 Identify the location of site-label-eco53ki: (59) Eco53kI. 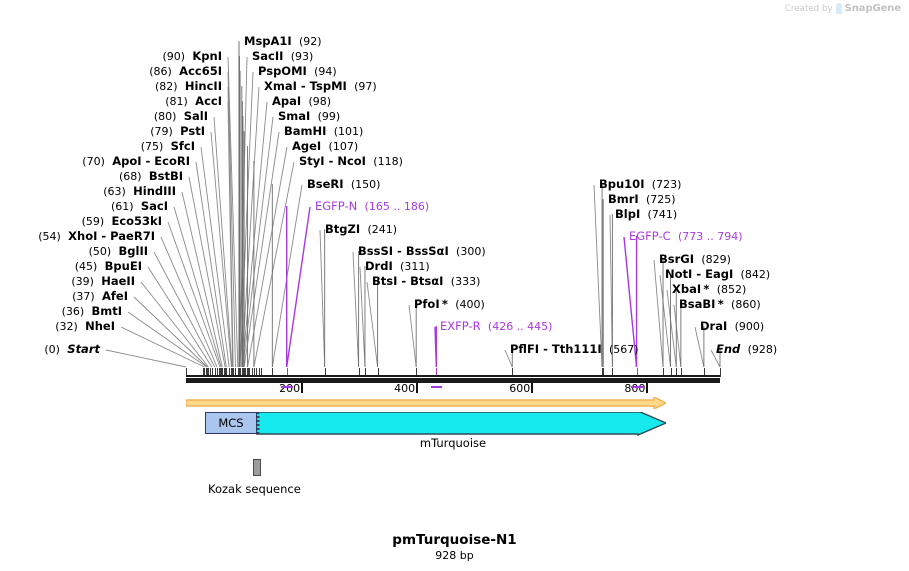
(81, 221).